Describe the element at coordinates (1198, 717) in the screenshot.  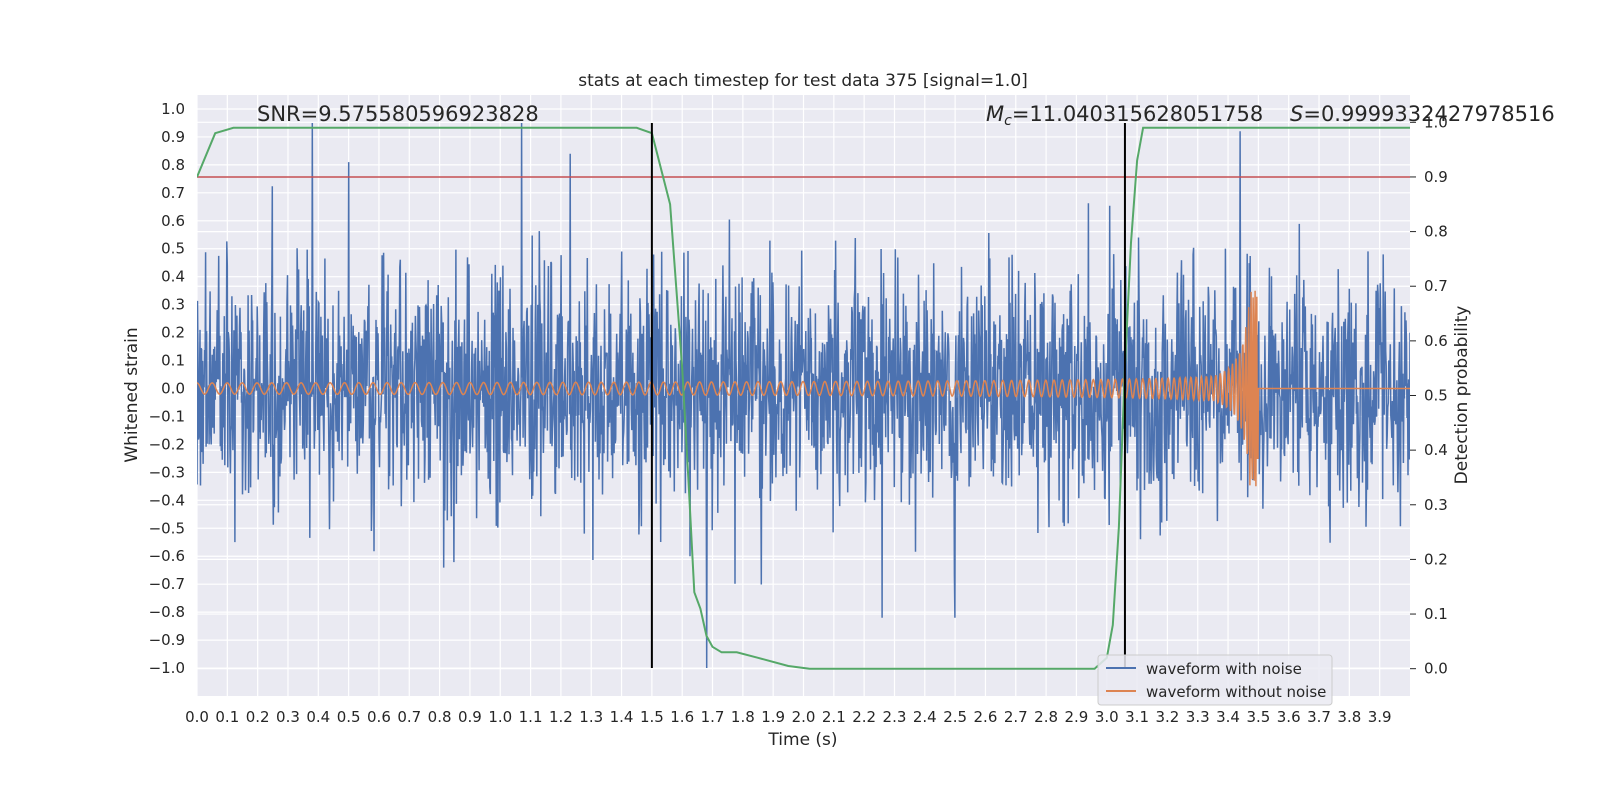
I see `x-tick-label: 3.3` at that location.